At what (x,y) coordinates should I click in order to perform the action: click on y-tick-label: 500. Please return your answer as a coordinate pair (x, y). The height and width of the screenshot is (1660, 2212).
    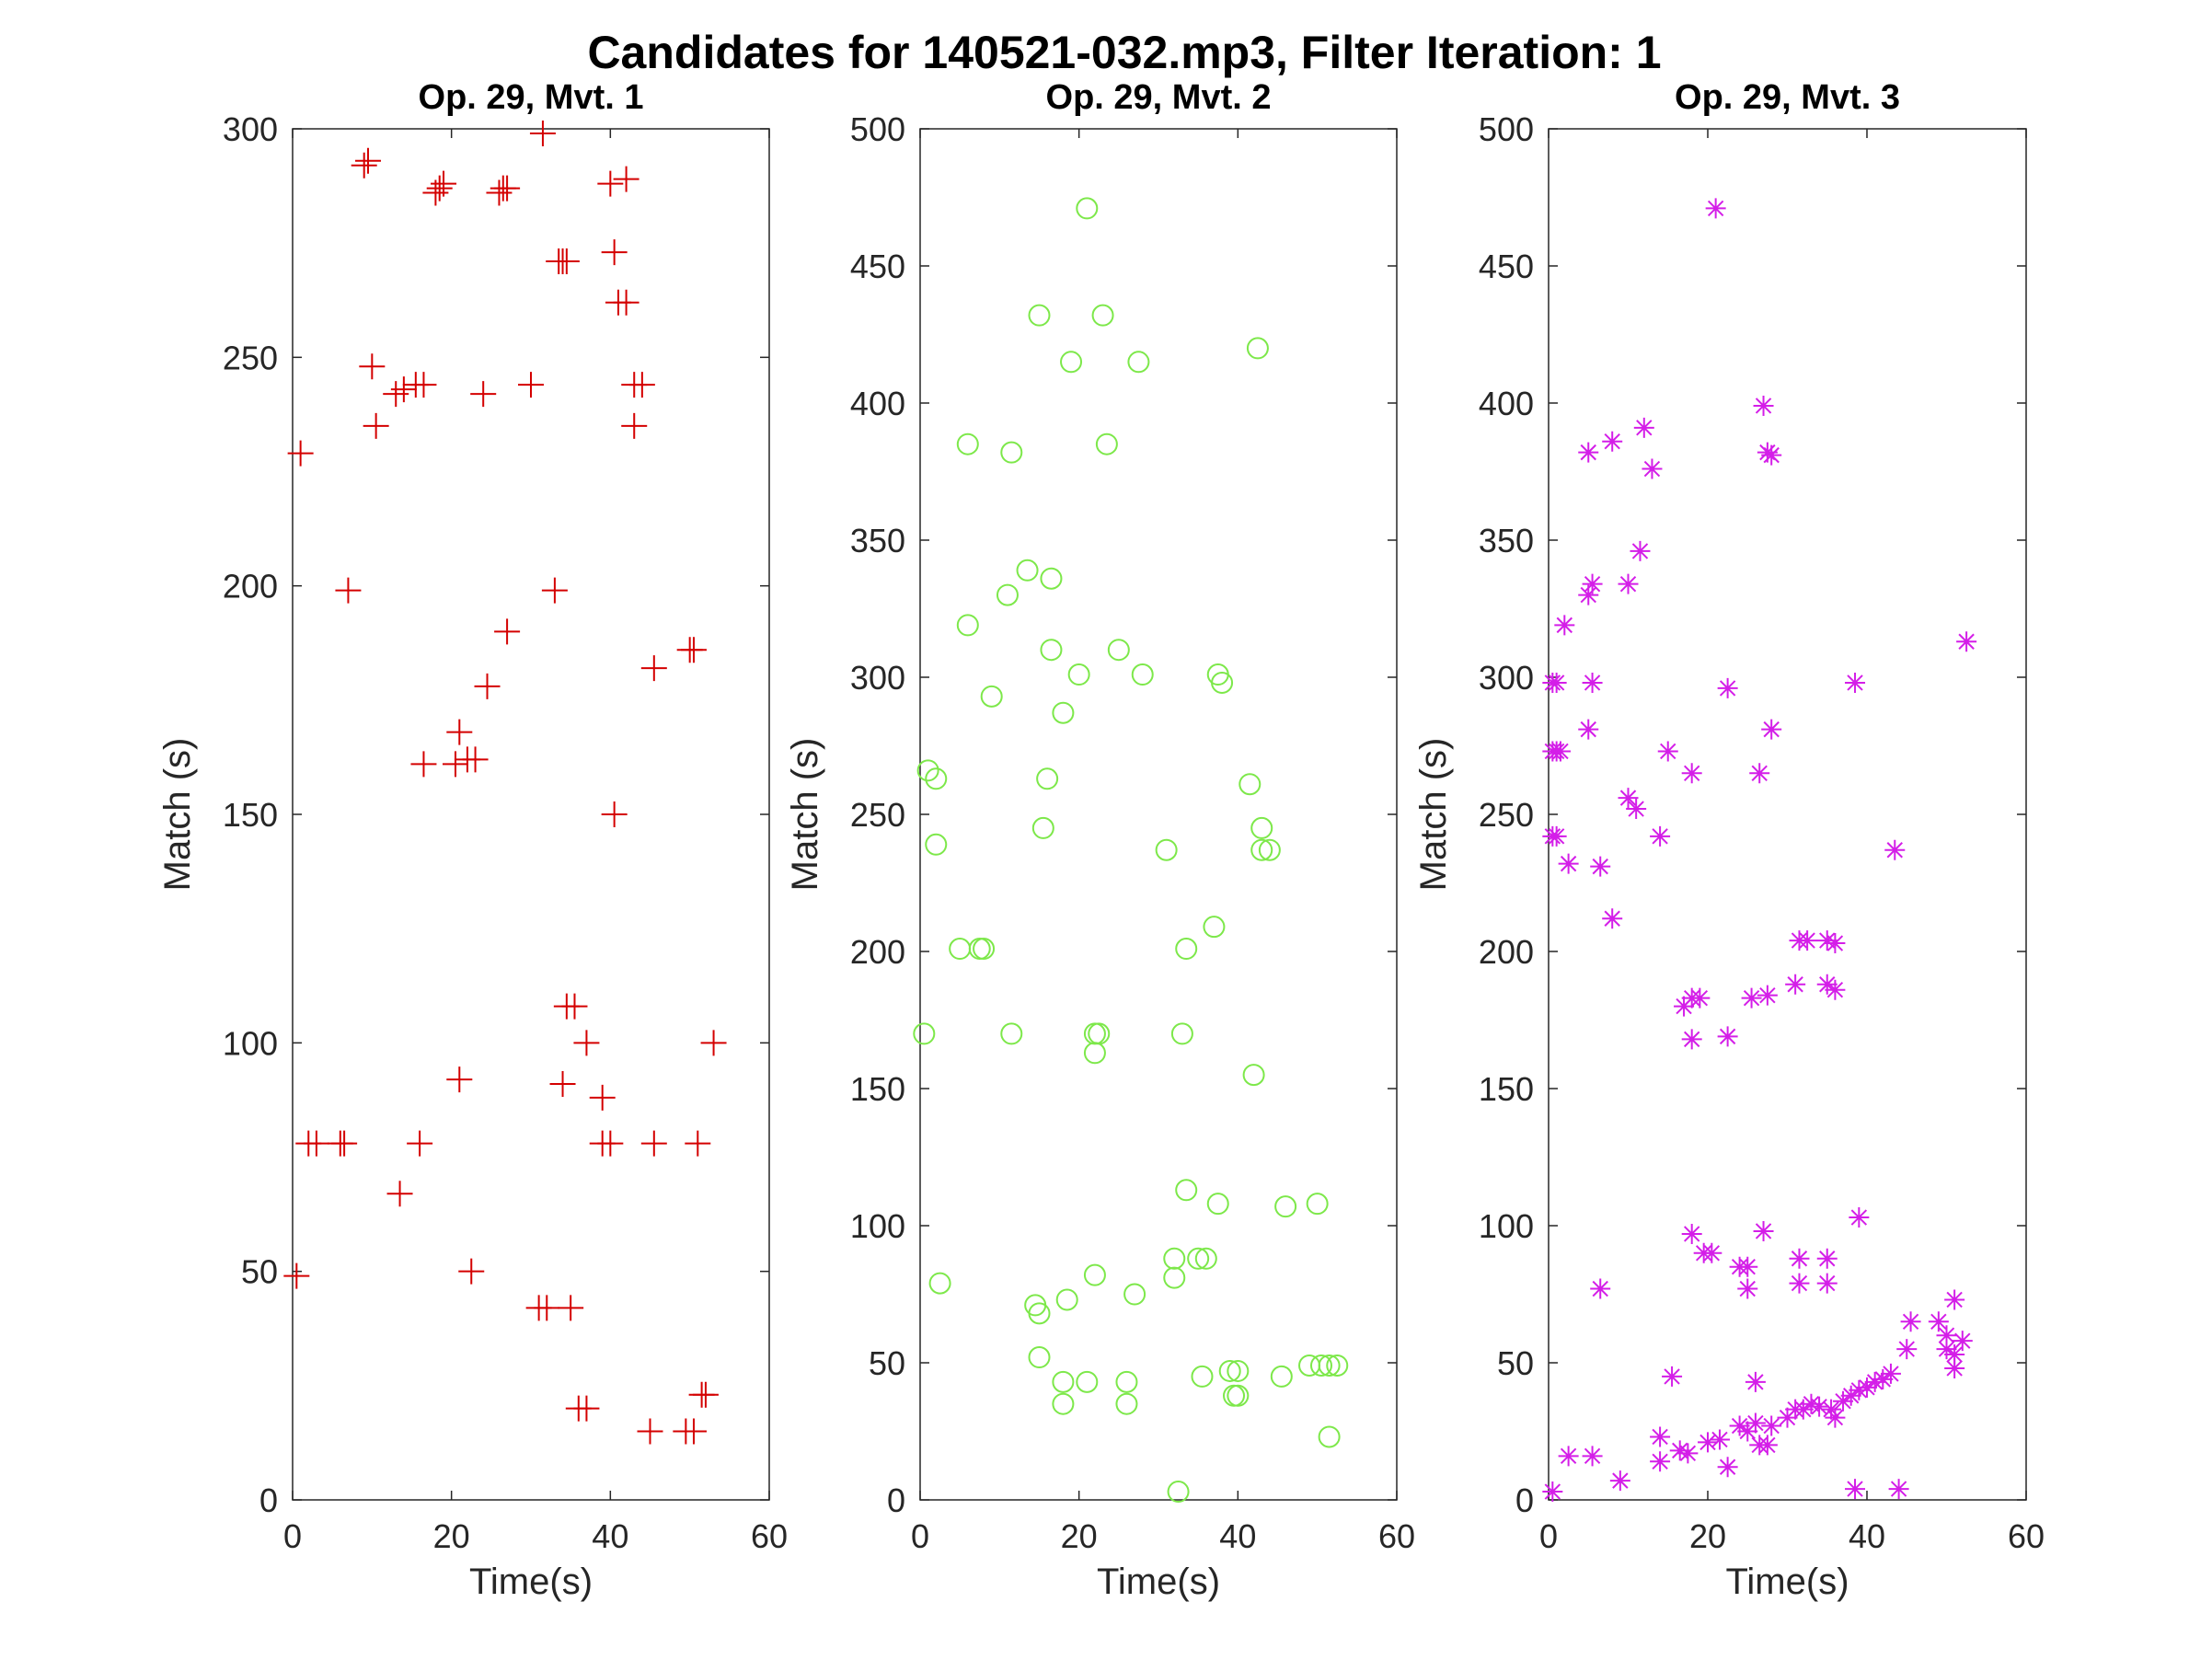
    Looking at the image, I should click on (877, 129).